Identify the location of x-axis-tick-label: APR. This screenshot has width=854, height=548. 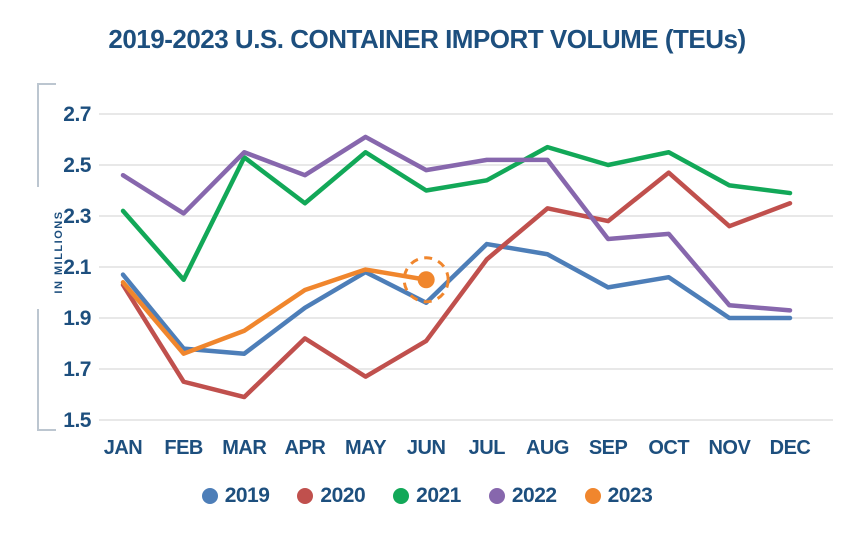
(306, 448).